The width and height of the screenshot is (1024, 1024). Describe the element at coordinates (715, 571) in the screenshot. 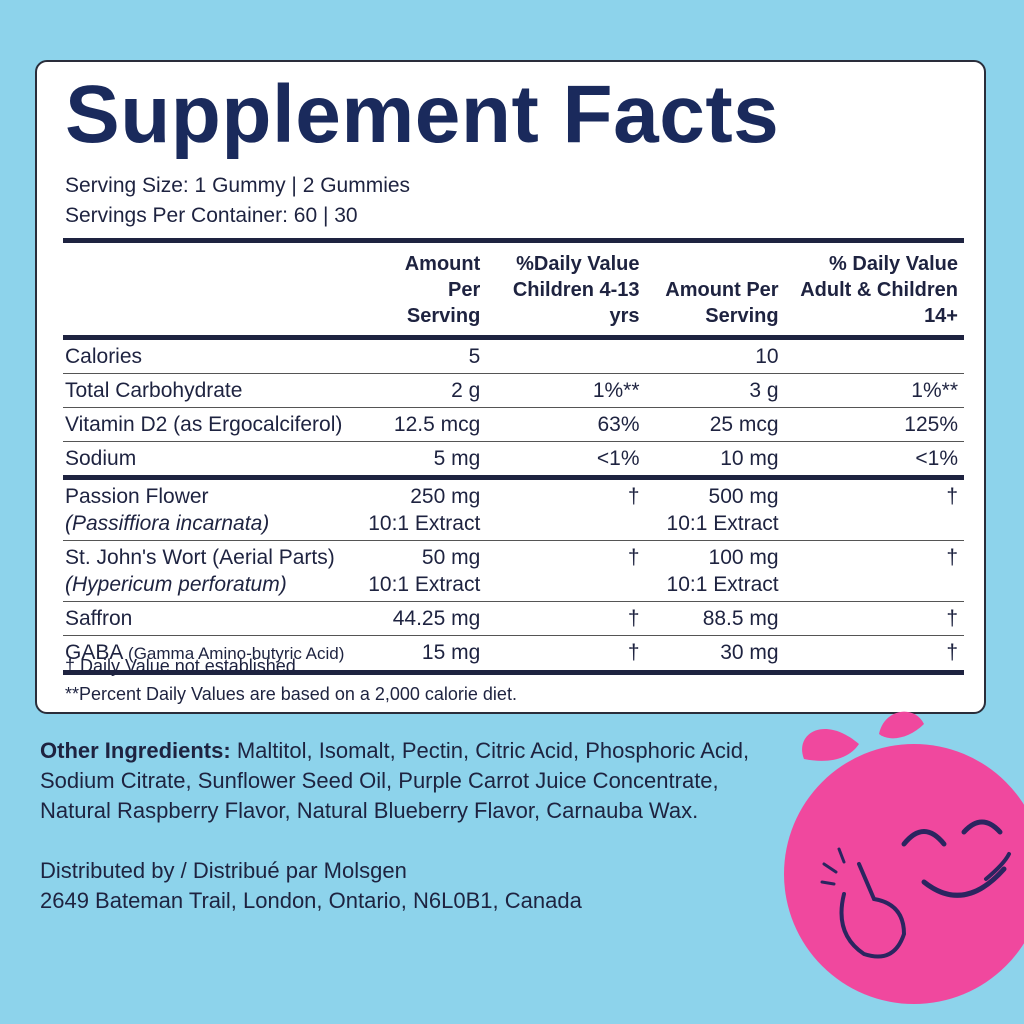

I see `value-cell: 100 mg 10:1 Extract` at that location.